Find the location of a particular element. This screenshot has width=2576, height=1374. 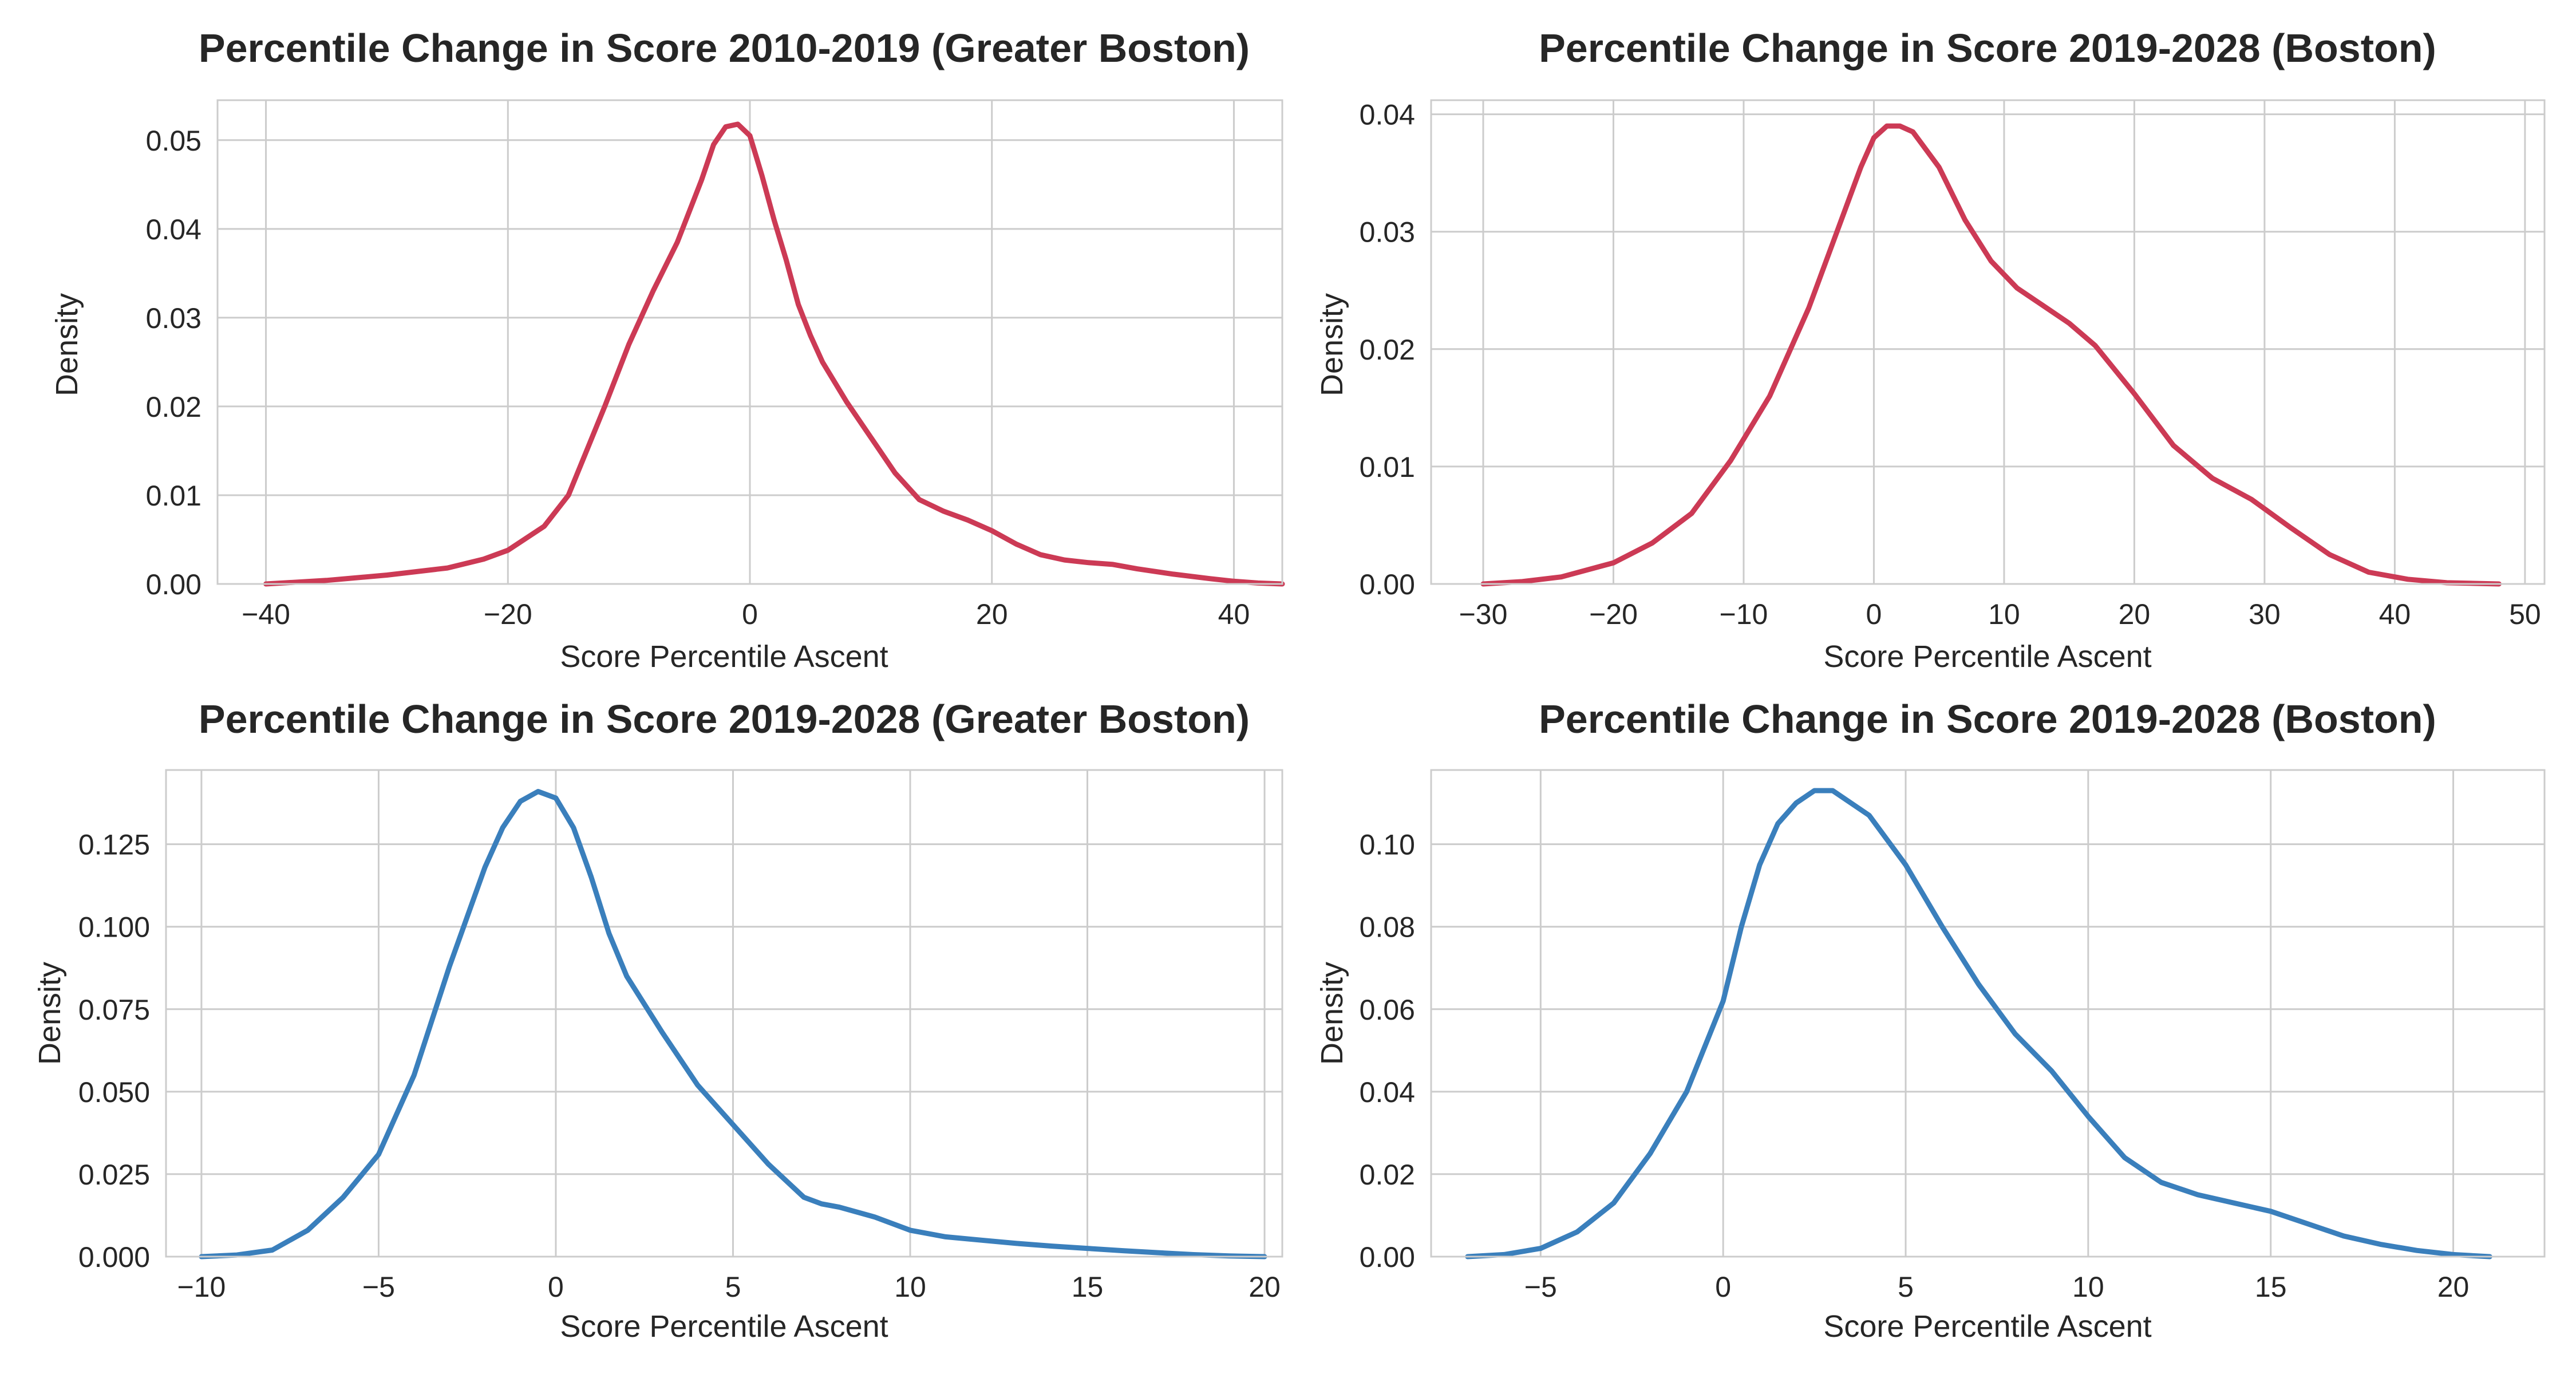

y-tick-label: 0.000 is located at coordinates (114, 1257).